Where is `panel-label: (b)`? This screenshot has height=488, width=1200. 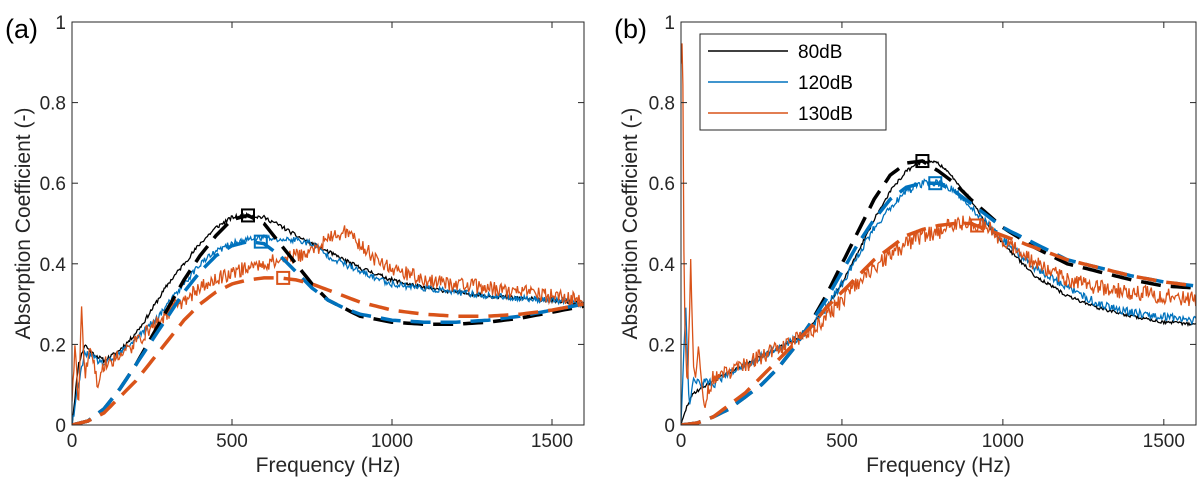
panel-label: (b) is located at coordinates (630, 29).